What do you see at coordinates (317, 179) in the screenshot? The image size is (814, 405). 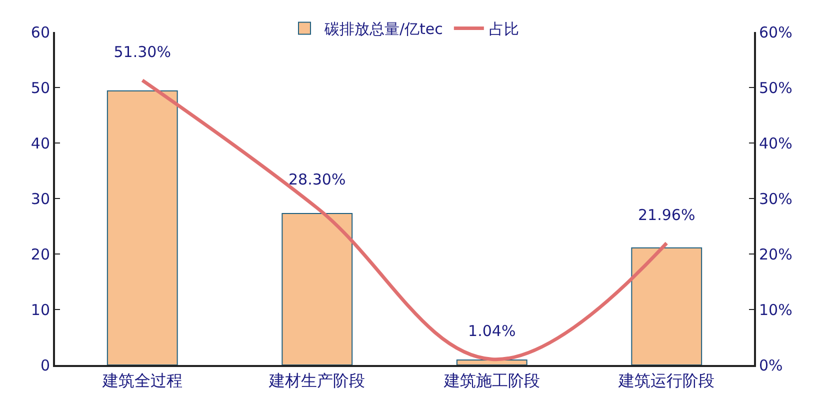 I see `data-label: 28.30%` at bounding box center [317, 179].